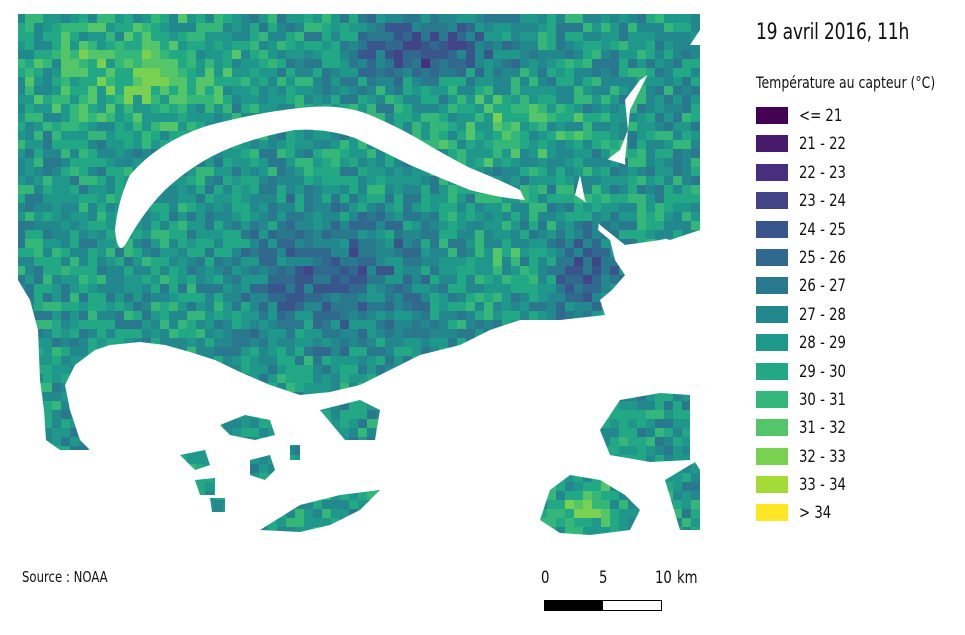  I want to click on legend-item: > 34, so click(856, 517).